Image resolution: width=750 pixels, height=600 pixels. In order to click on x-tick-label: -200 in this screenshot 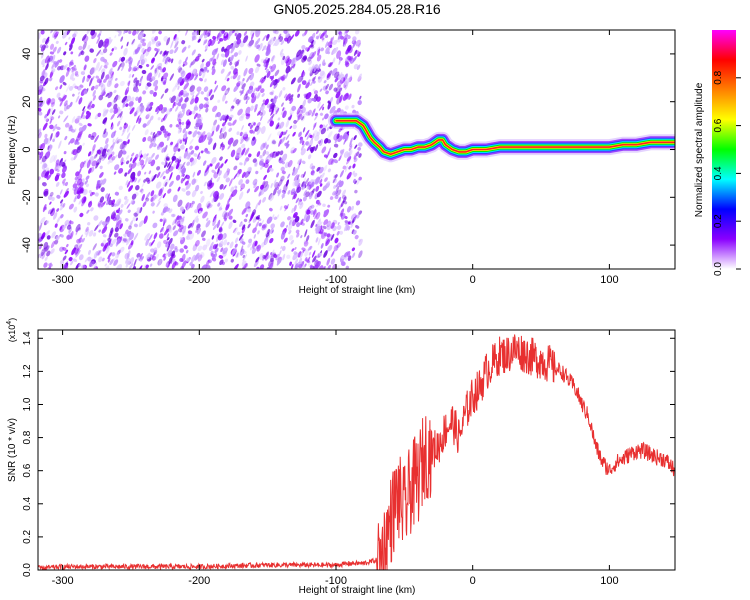, I will do `click(199, 280)`.